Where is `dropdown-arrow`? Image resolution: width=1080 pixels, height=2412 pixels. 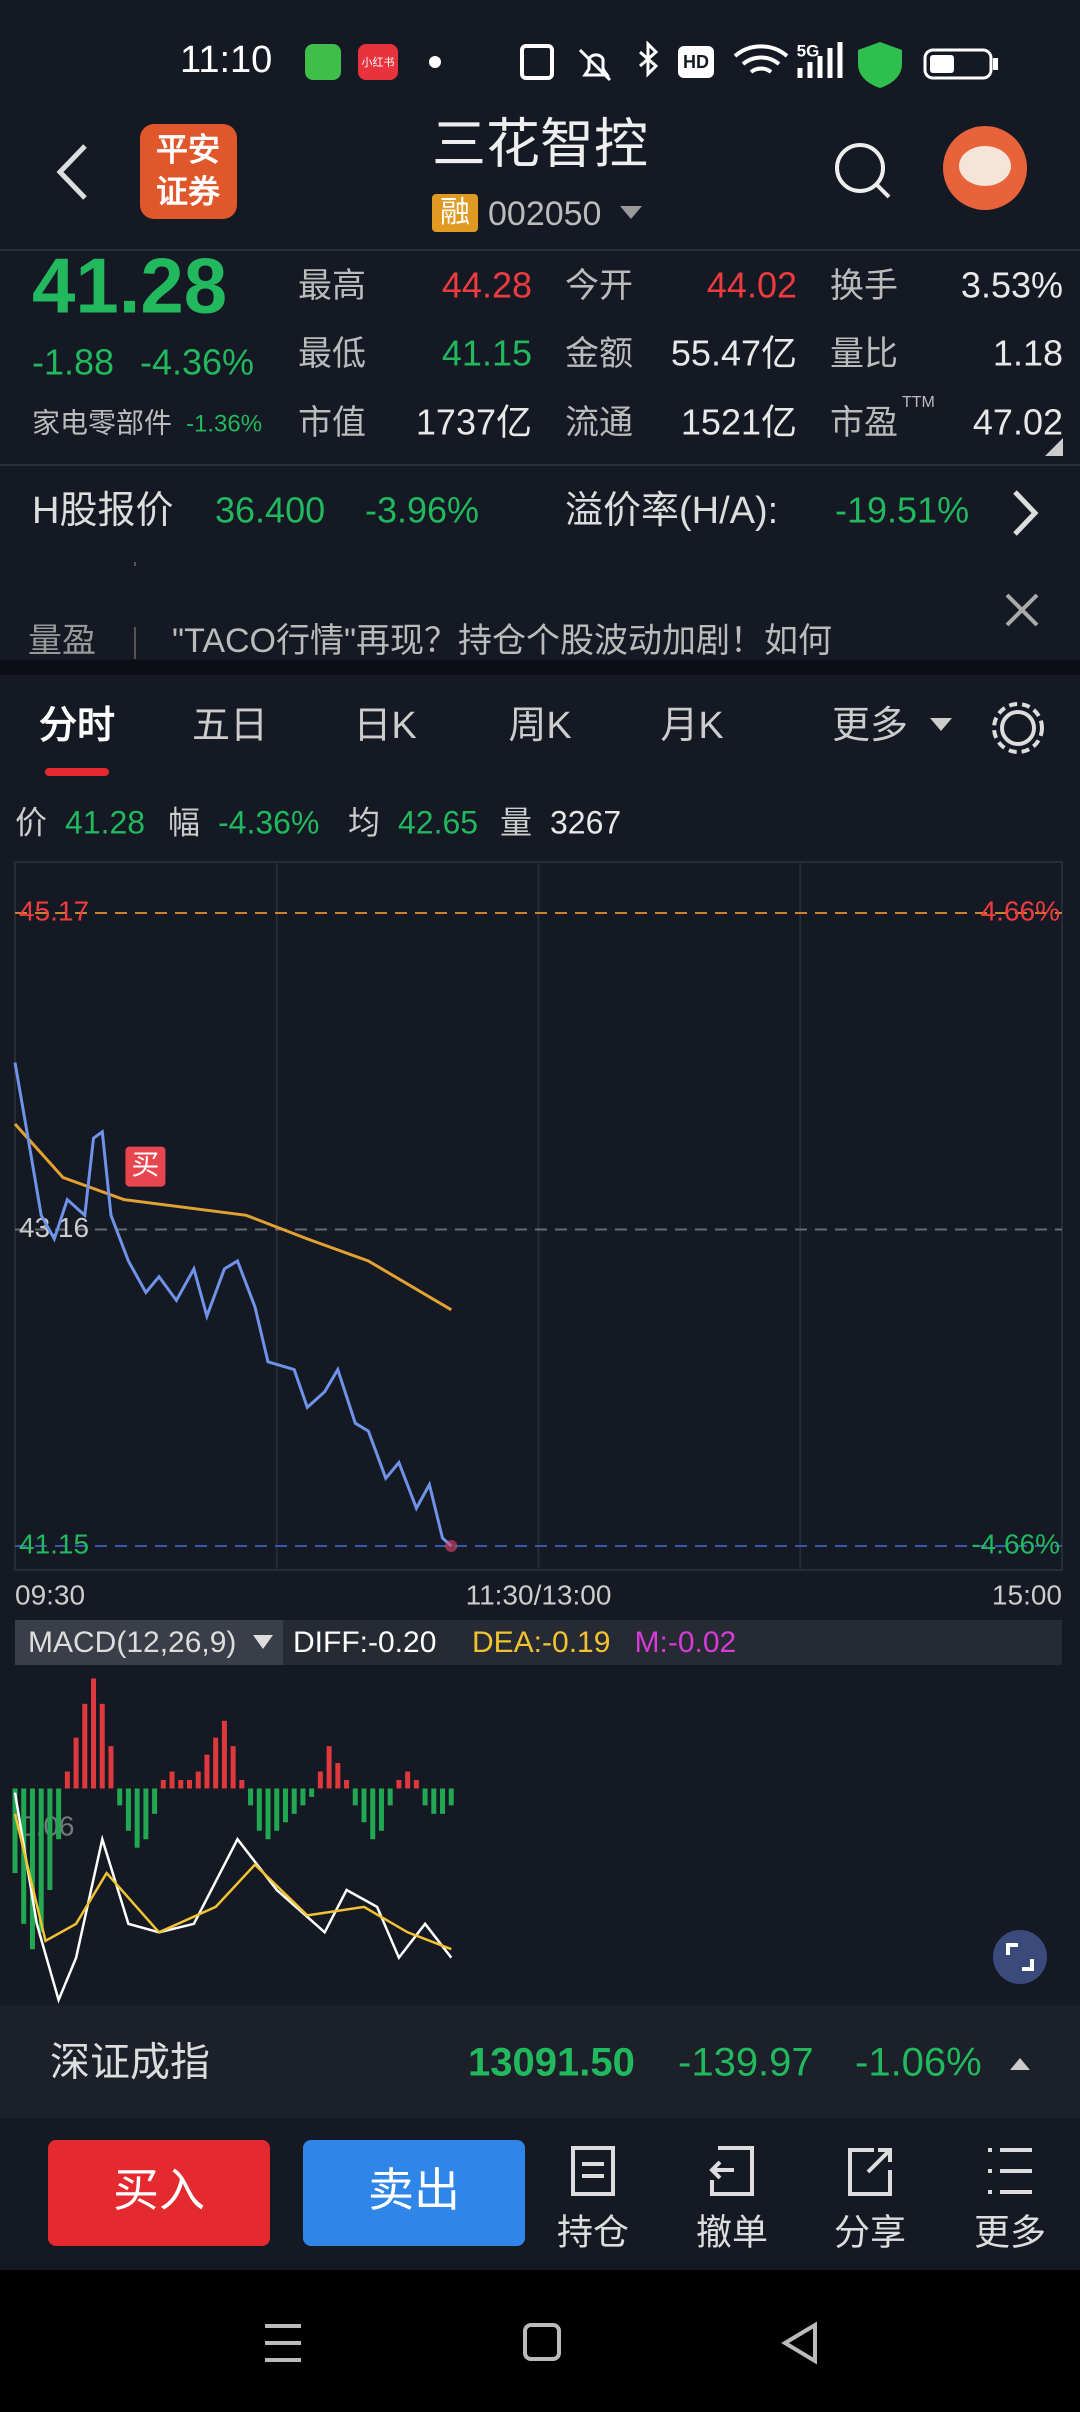
dropdown-arrow is located at coordinates (631, 212).